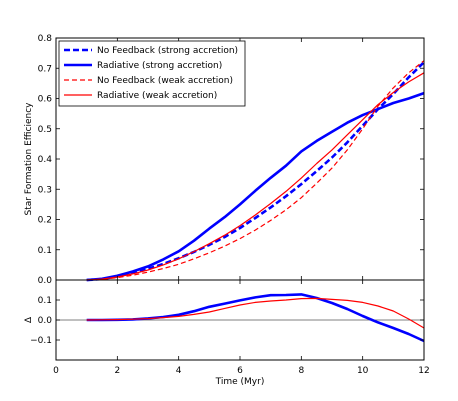 Image resolution: width=458 pixels, height=401 pixels. What do you see at coordinates (45, 281) in the screenshot?
I see `top-y-tick-label-0: 0.0` at bounding box center [45, 281].